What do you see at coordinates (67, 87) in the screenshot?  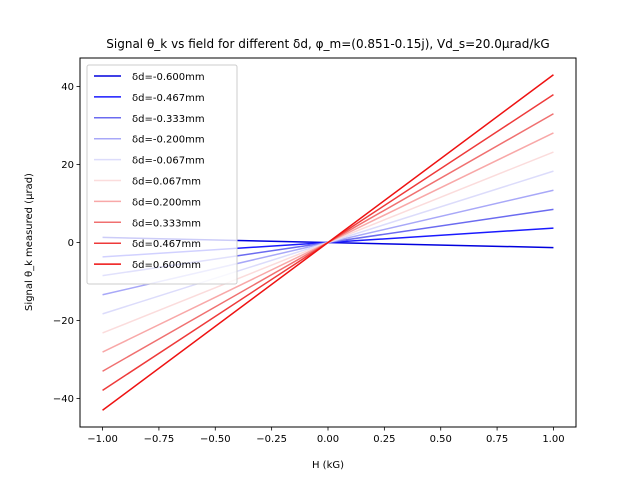 I see `y-tick-label: 40` at bounding box center [67, 87].